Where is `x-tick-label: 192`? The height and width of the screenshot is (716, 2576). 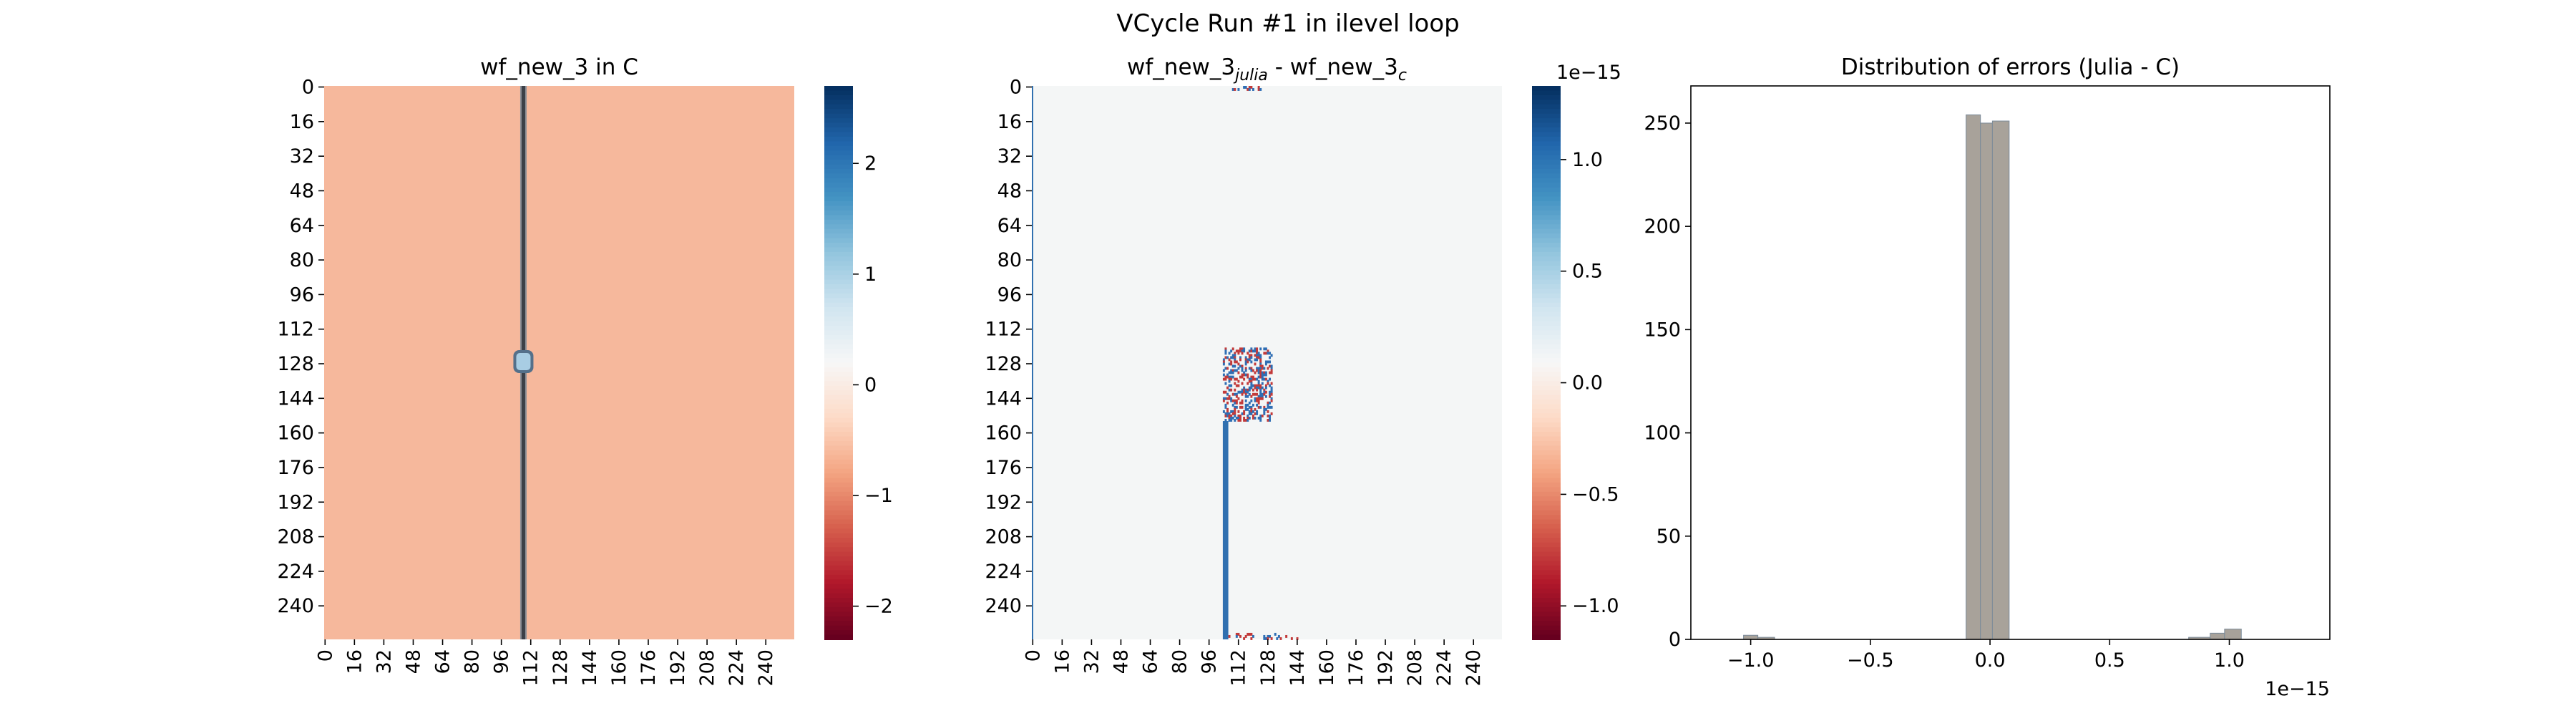
x-tick-label: 192 is located at coordinates (678, 668).